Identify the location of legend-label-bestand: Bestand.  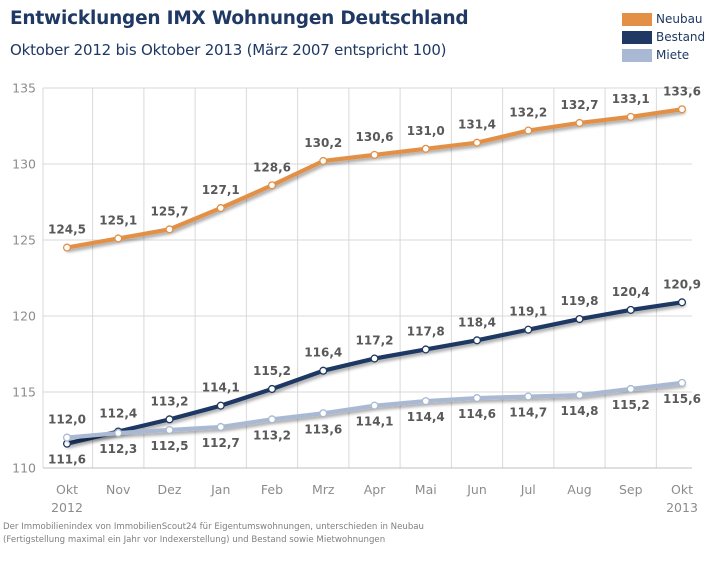
(681, 37).